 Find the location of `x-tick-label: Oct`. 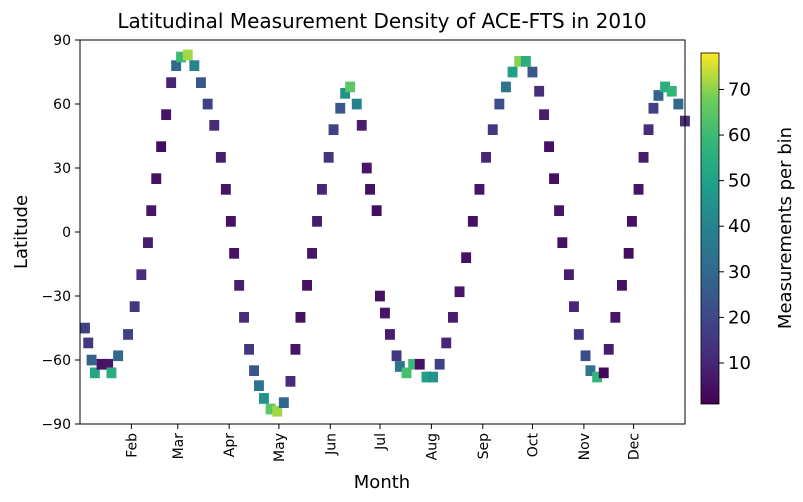

x-tick-label: Oct is located at coordinates (534, 445).